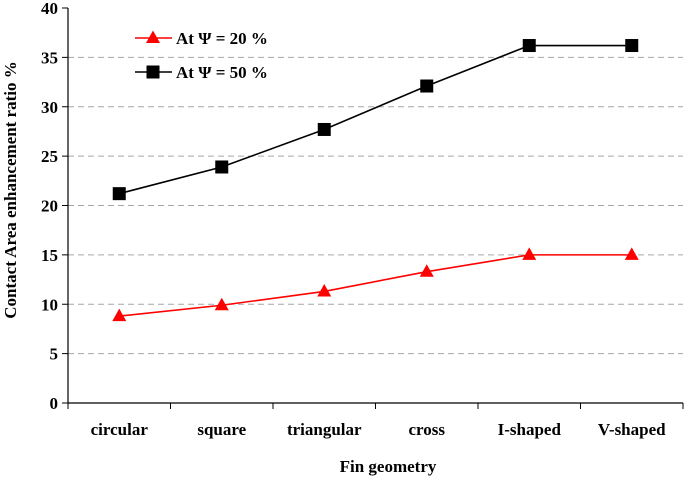  Describe the element at coordinates (221, 429) in the screenshot. I see `x-tick-label: square` at that location.